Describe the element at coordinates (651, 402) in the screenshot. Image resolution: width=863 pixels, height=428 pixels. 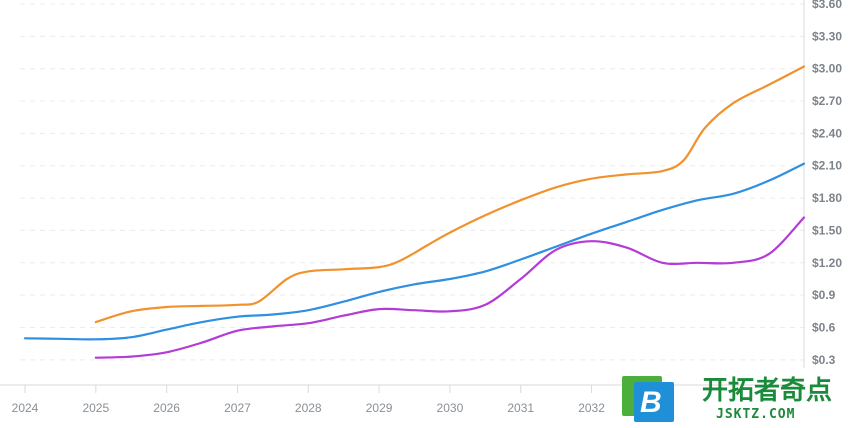
I see `badge-letter: B` at that location.